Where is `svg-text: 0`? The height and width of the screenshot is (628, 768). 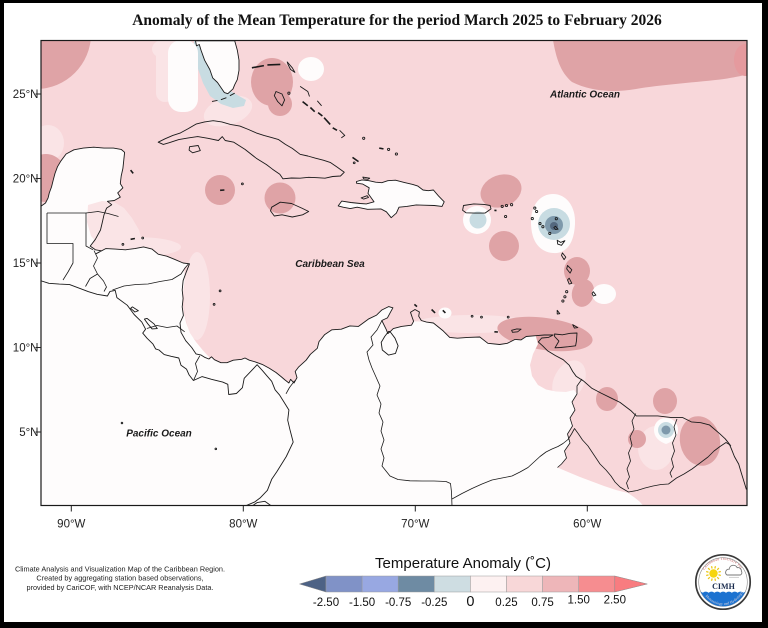 svg-text: 0 is located at coordinates (470, 602).